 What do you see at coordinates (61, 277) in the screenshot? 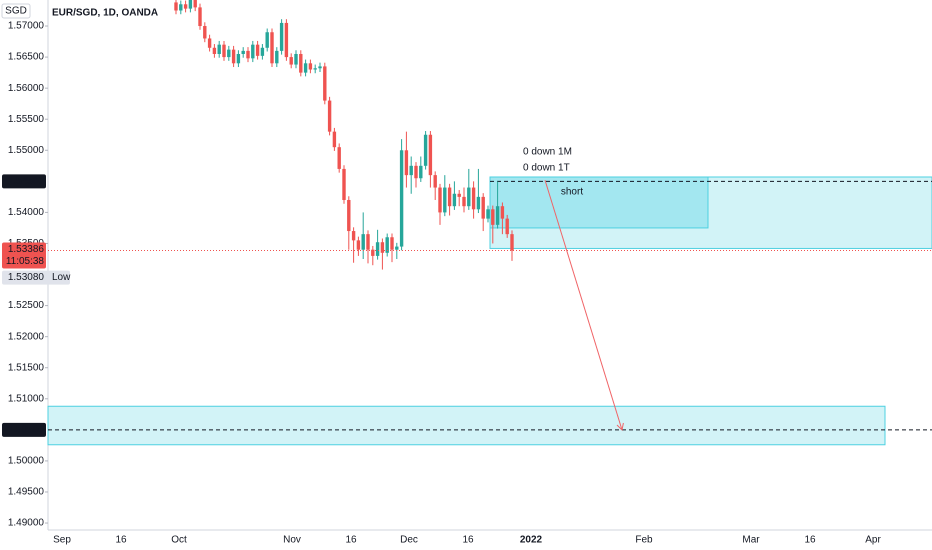
I see `low-text: Low` at bounding box center [61, 277].